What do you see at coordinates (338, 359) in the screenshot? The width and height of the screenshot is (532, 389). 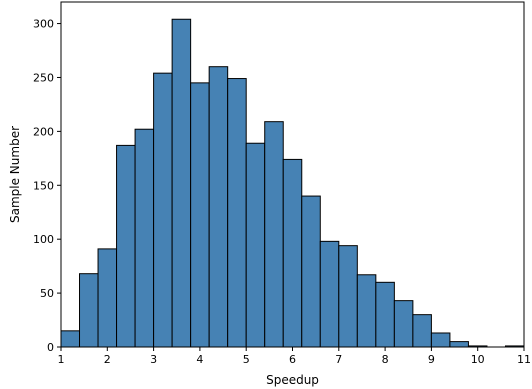 I see `x-tick-label: 7` at bounding box center [338, 359].